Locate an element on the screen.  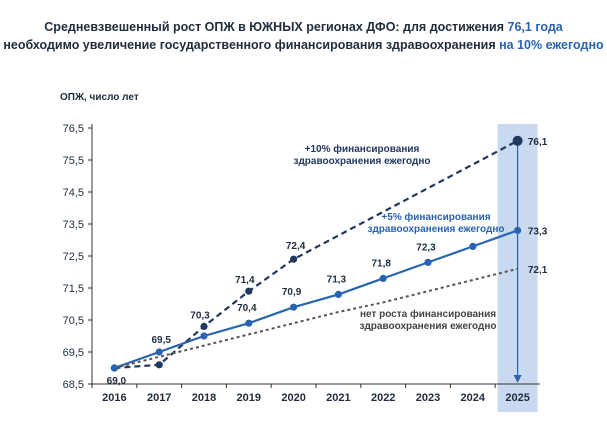
data-label: 72,4 is located at coordinates (296, 246).